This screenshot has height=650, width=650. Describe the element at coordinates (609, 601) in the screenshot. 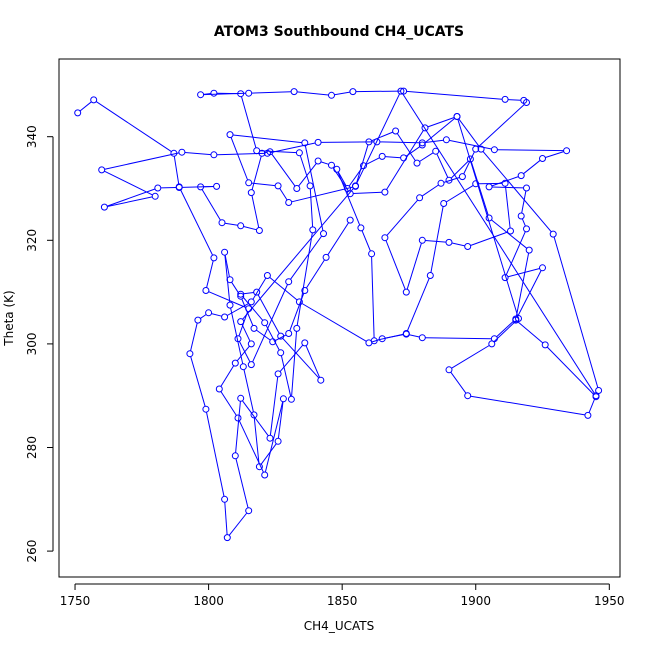

I see `x-tick-label: 1950` at that location.